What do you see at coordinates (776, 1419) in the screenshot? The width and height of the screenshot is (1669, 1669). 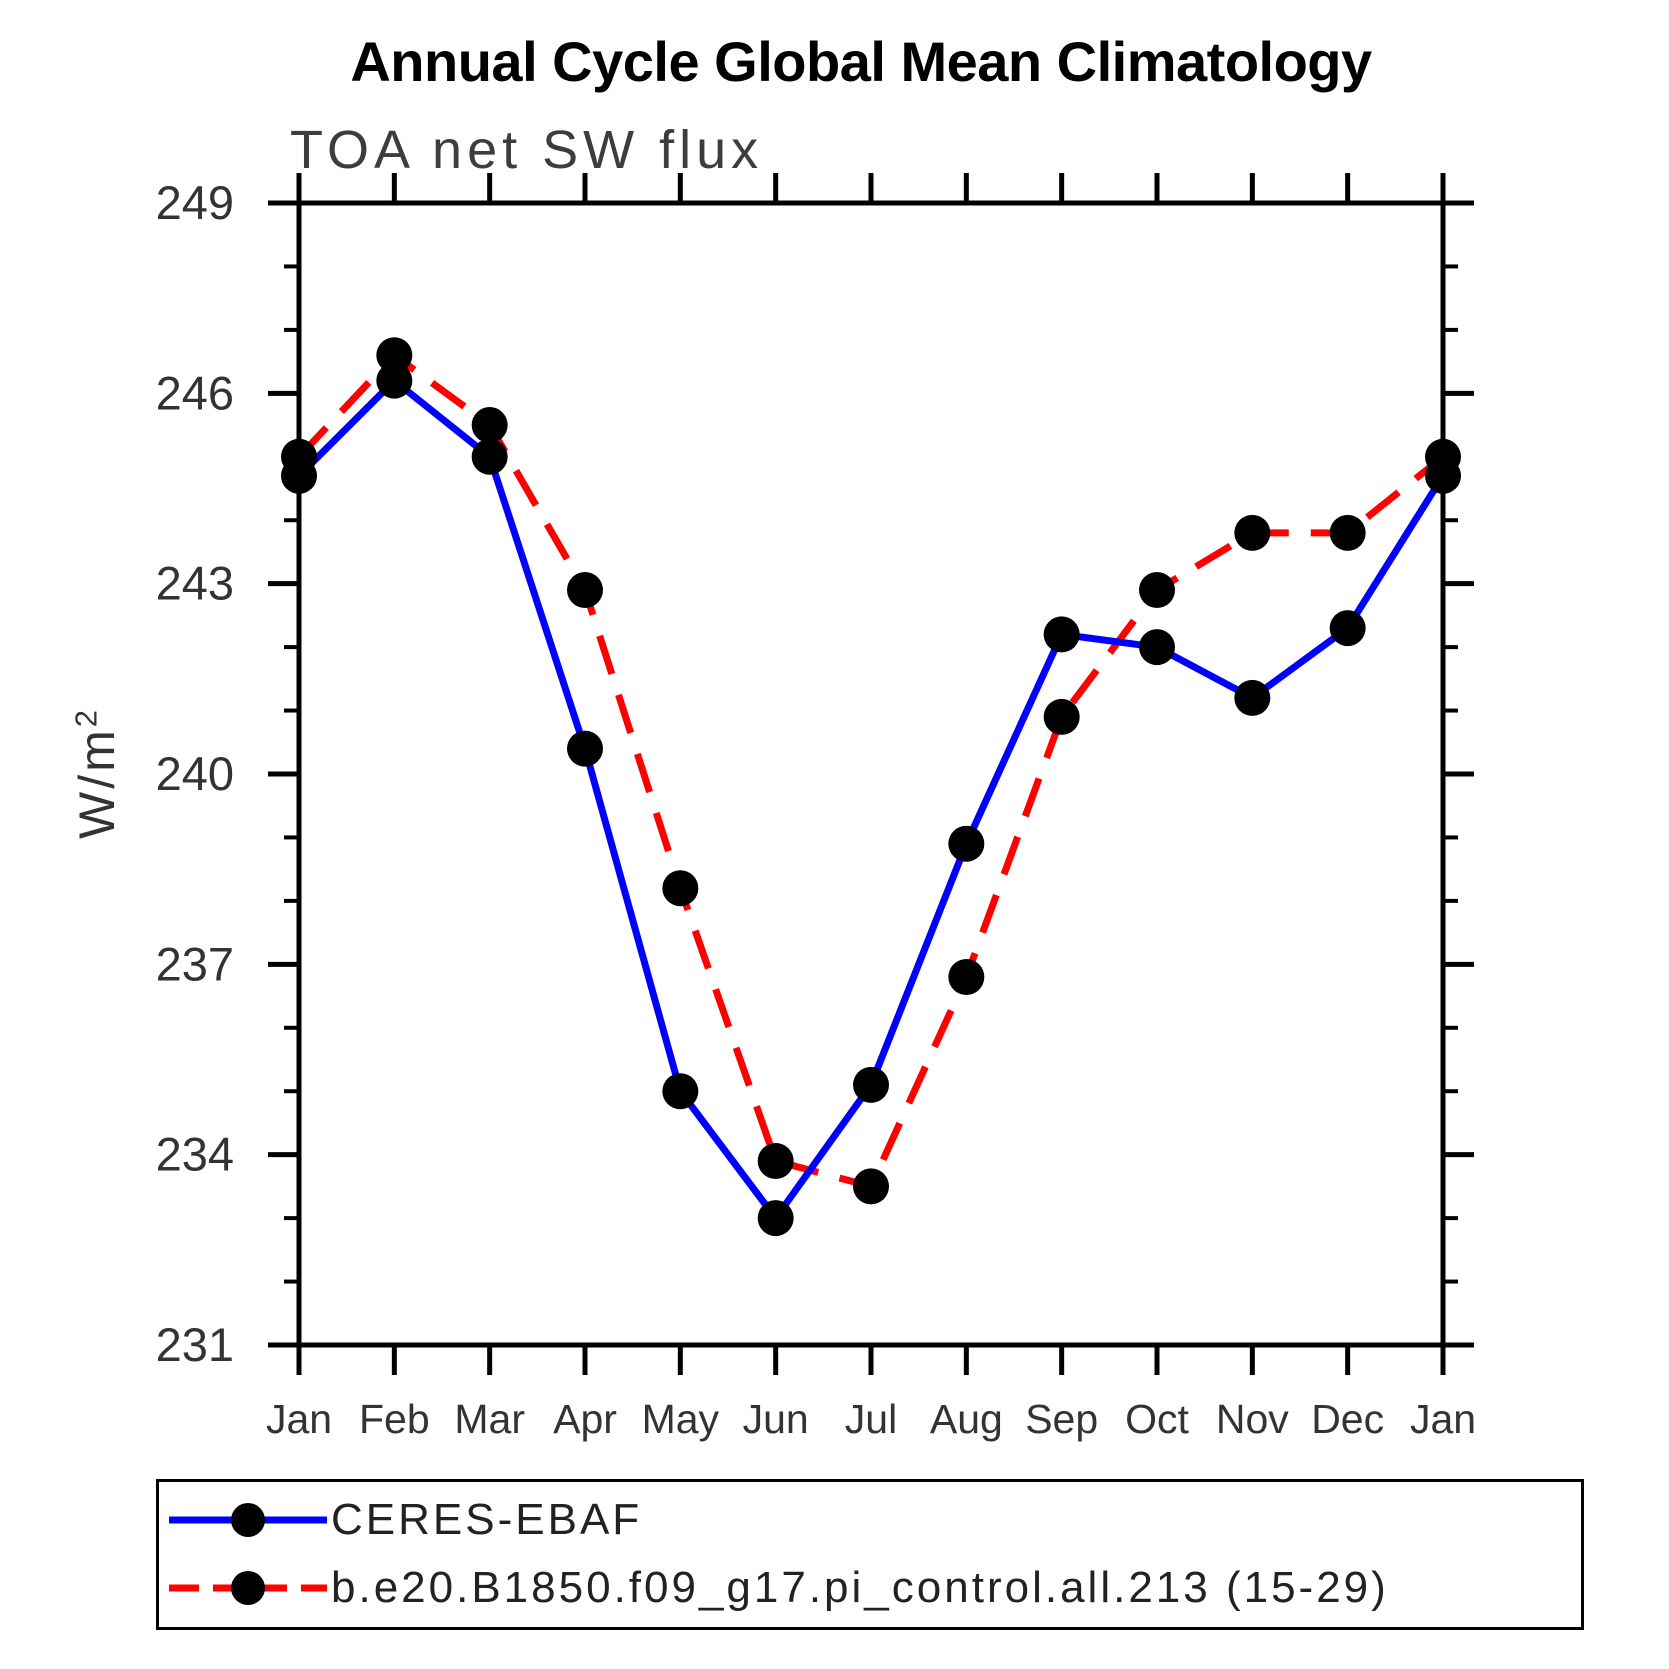 I see `x-tick-label: Jun` at bounding box center [776, 1419].